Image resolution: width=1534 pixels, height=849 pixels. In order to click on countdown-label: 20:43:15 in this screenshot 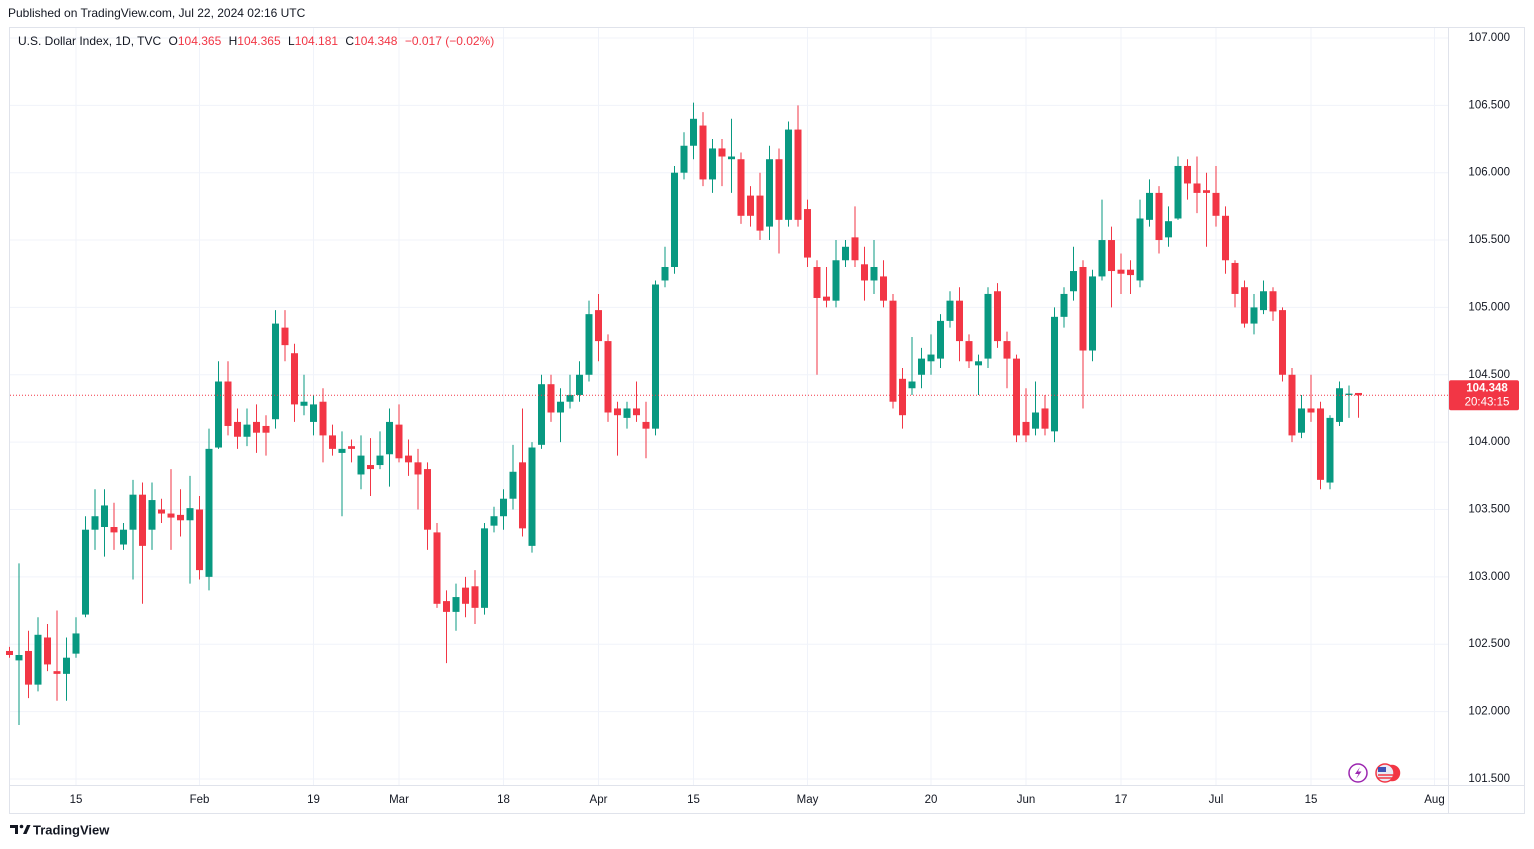, I will do `click(1487, 402)`.